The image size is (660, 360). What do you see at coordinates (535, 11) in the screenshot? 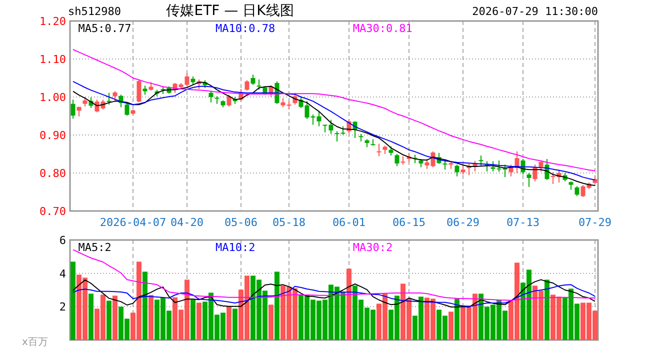
I see `text: 2026-07-29 11:30:00` at bounding box center [535, 11].